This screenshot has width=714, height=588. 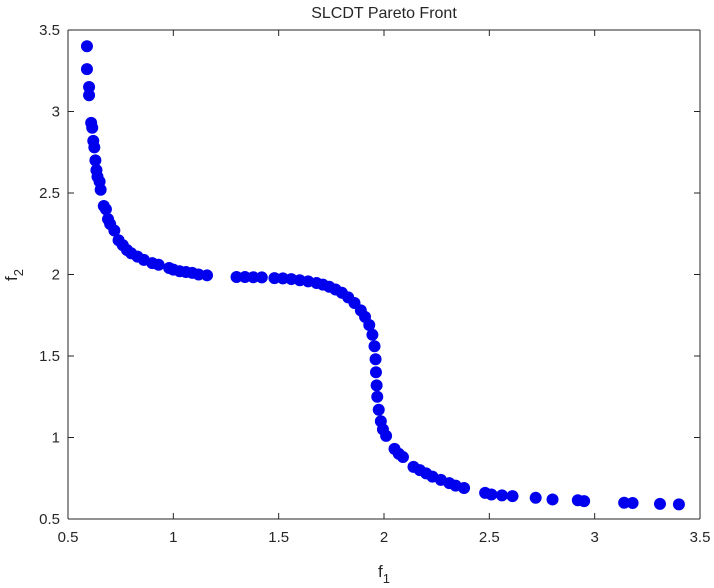 What do you see at coordinates (489, 537) in the screenshot?
I see `x-tick-label: 2.5` at bounding box center [489, 537].